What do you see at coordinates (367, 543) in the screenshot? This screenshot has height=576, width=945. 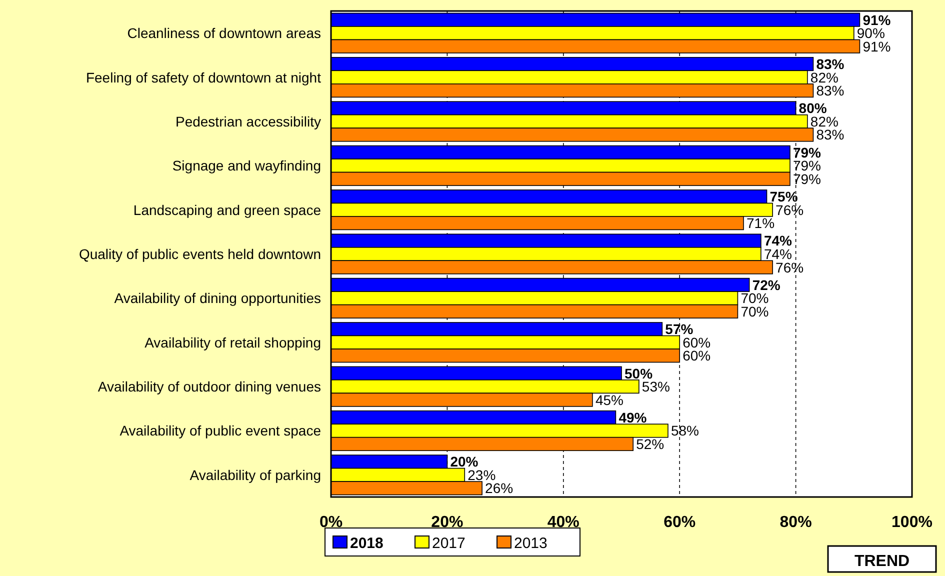 I see `legend-label: 2018` at bounding box center [367, 543].